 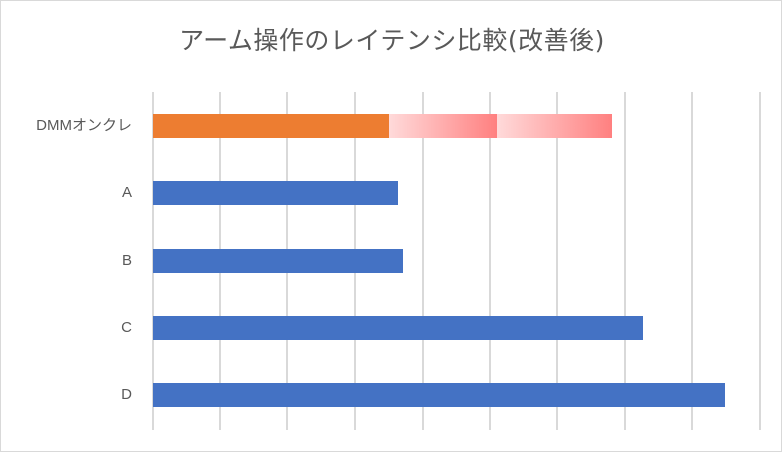 I want to click on category-label-d: D, so click(x=126, y=394).